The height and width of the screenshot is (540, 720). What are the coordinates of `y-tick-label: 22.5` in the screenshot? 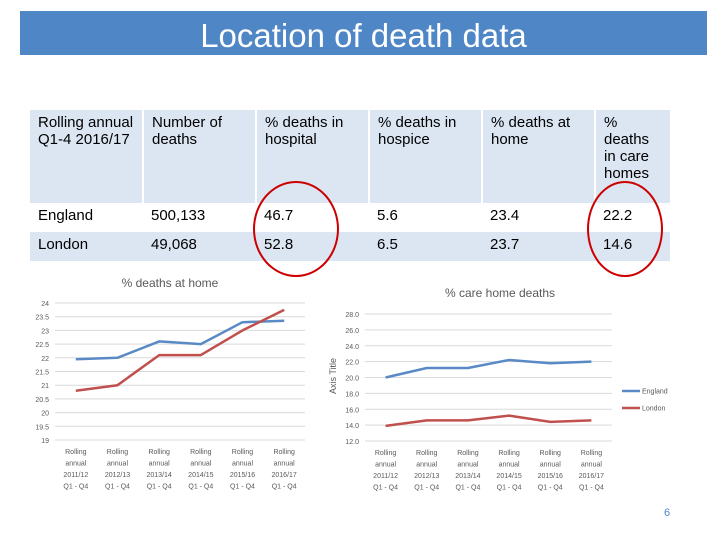 It's located at (42, 345).